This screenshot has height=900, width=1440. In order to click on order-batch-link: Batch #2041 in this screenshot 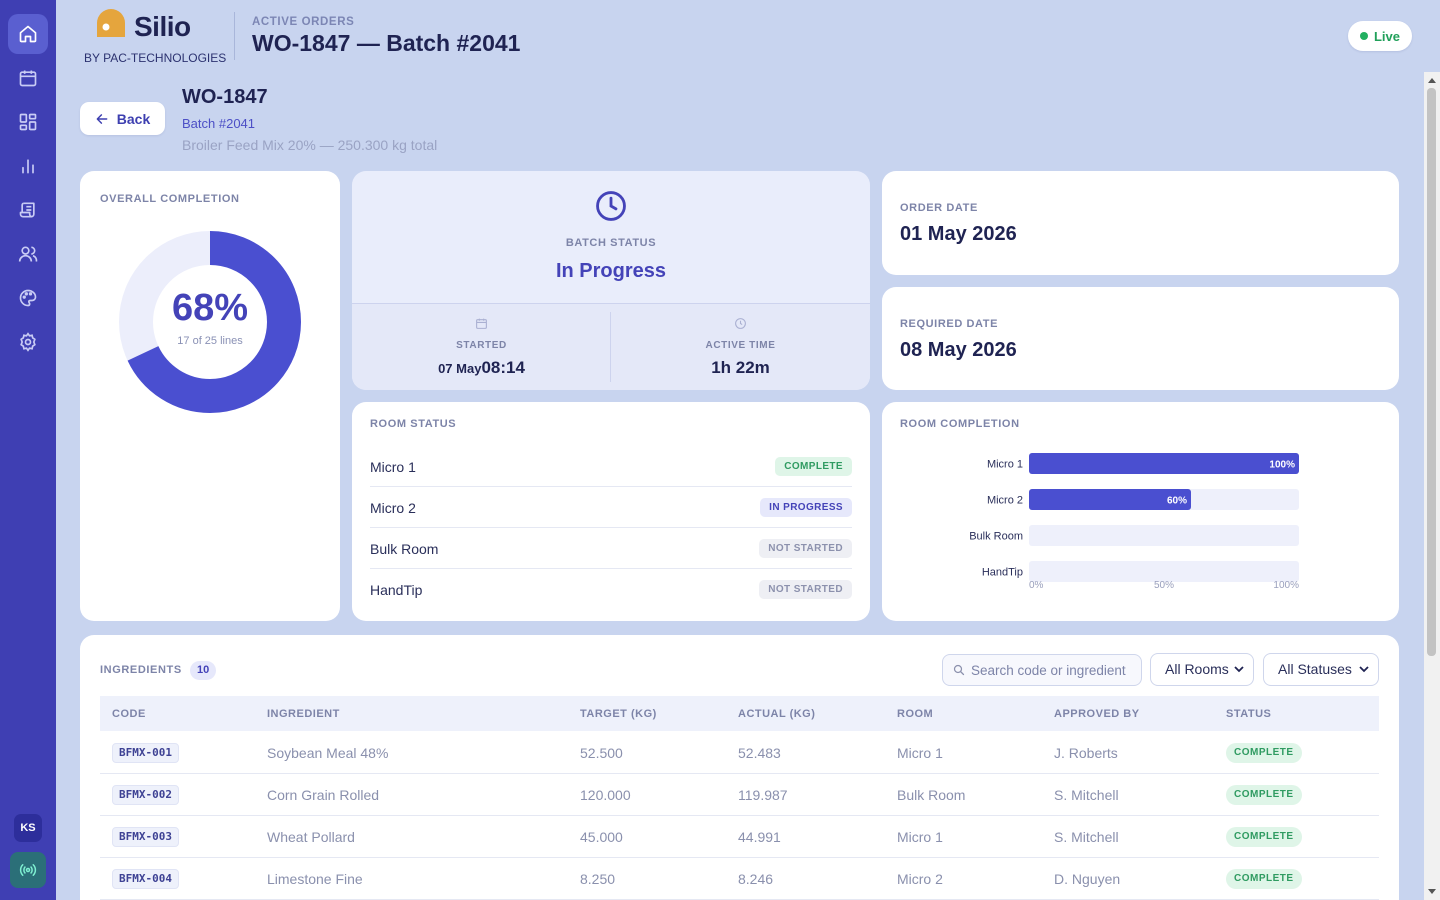, I will do `click(219, 123)`.